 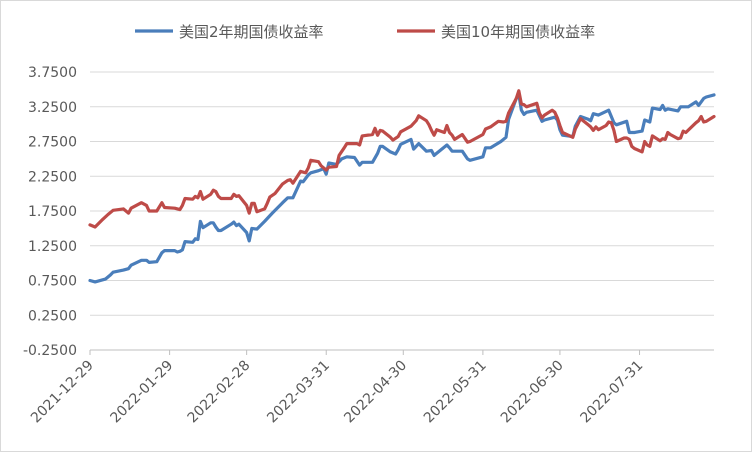 What do you see at coordinates (251, 32) in the screenshot?
I see `legend-label: 美国2年期国债收益率` at bounding box center [251, 32].